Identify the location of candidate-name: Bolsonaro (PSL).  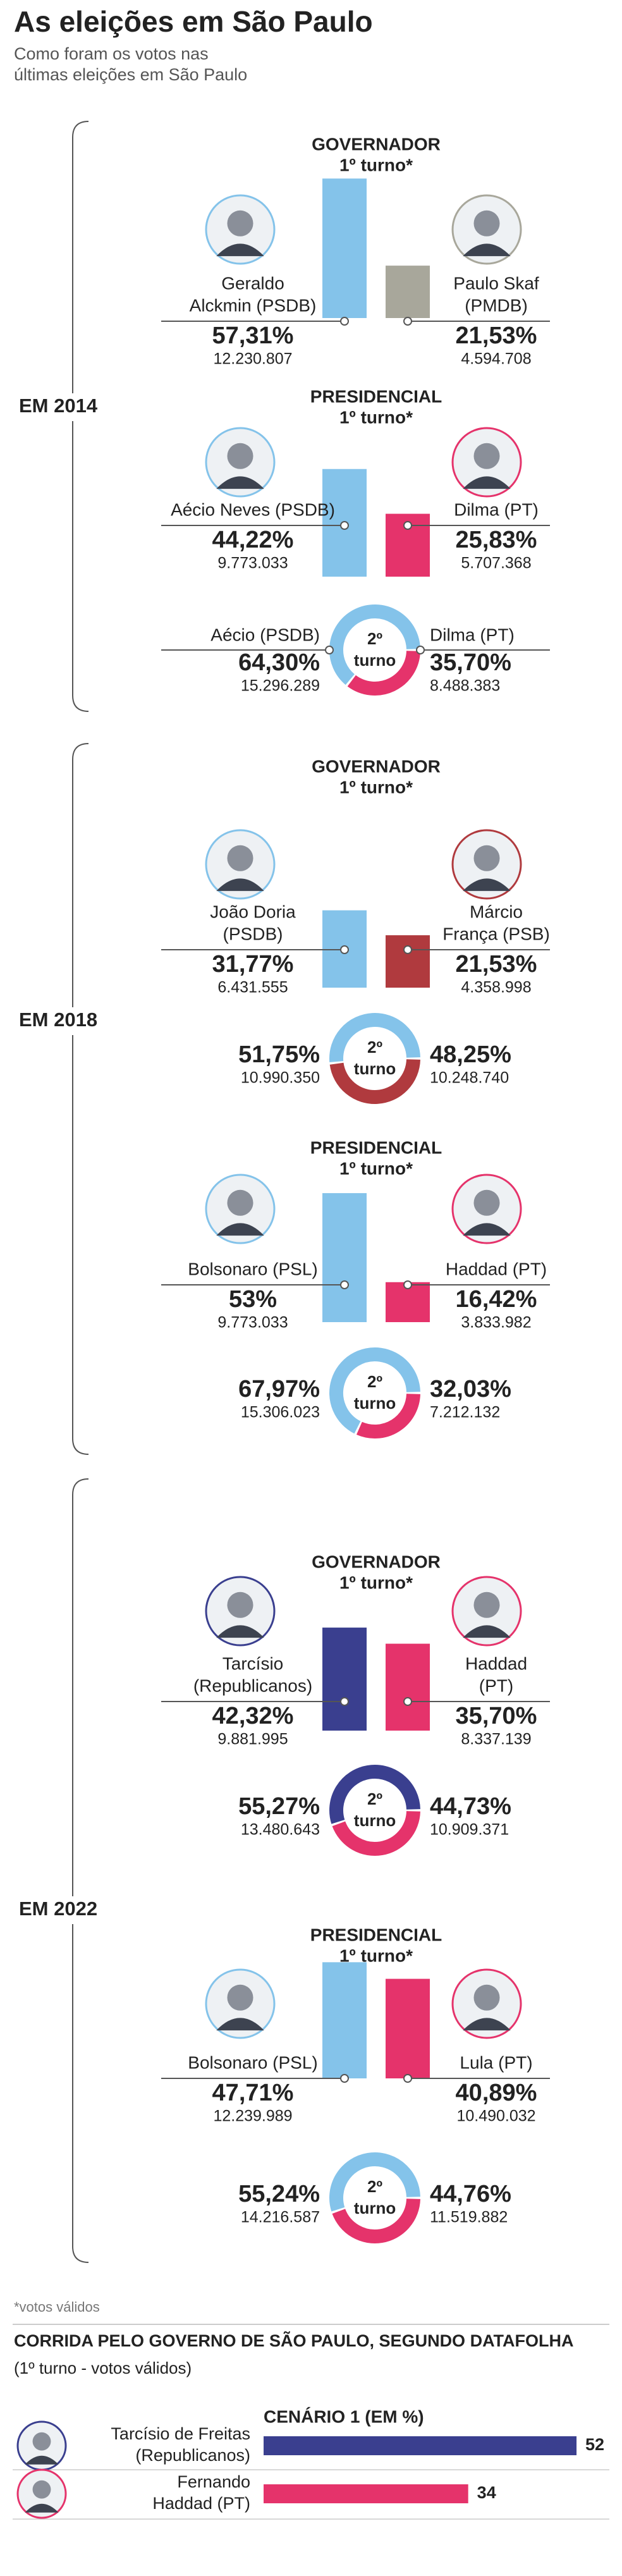
(252, 1269).